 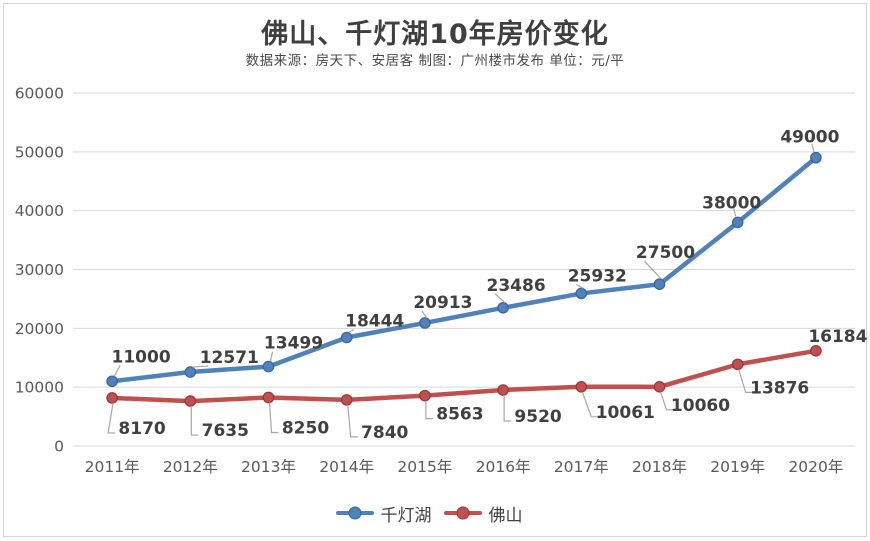 What do you see at coordinates (141, 357) in the screenshot?
I see `data-label: 11000` at bounding box center [141, 357].